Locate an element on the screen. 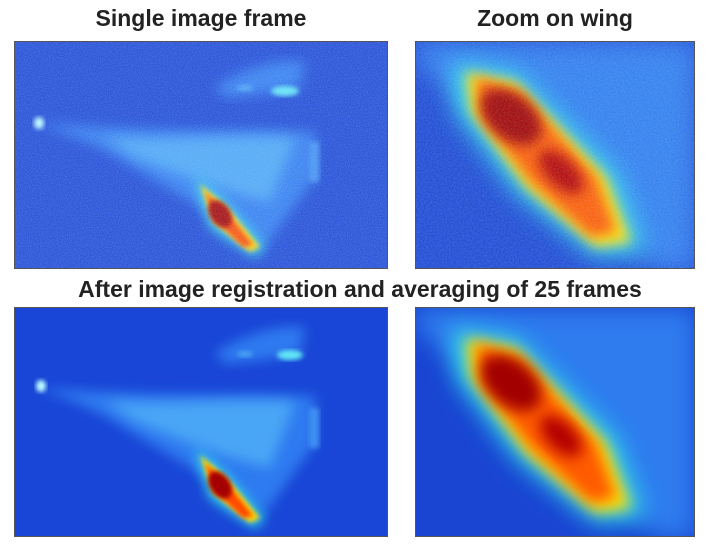 The image size is (717, 556). aircraft-body is located at coordinates (177, 419).